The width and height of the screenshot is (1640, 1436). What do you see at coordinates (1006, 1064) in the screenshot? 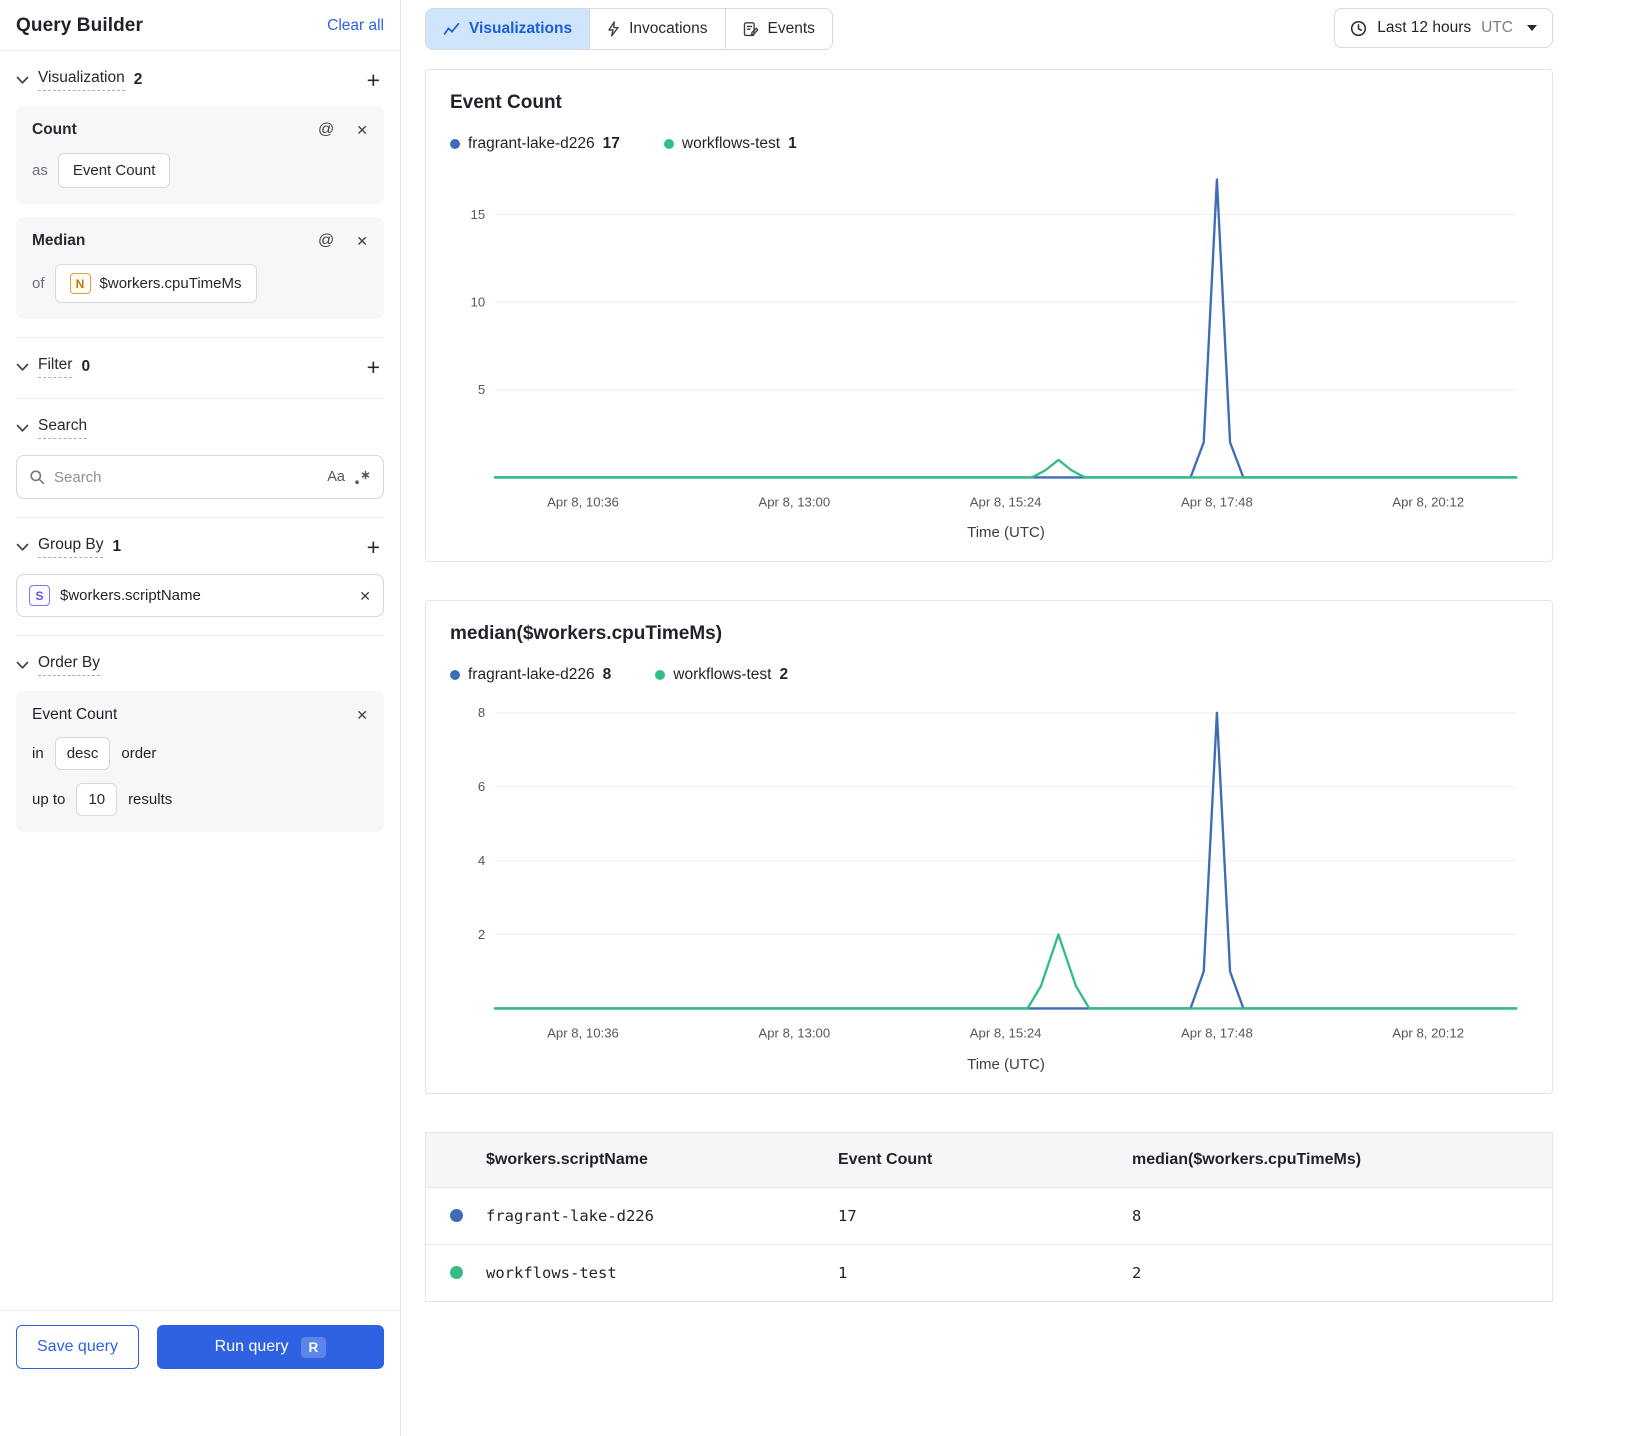
I see `x-axis-label: Time (UTC)` at bounding box center [1006, 1064].